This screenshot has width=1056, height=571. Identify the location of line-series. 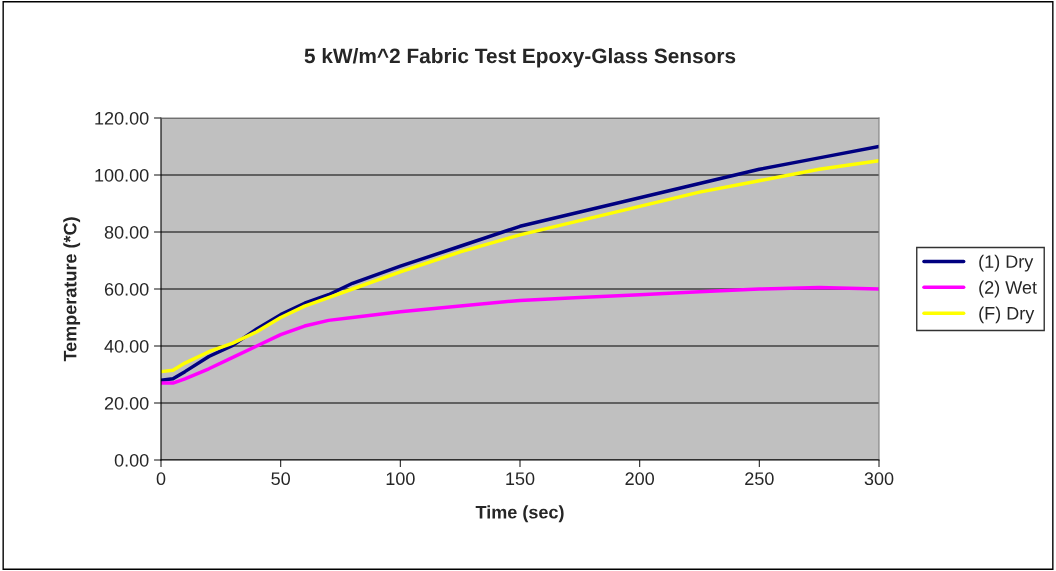
(520, 335).